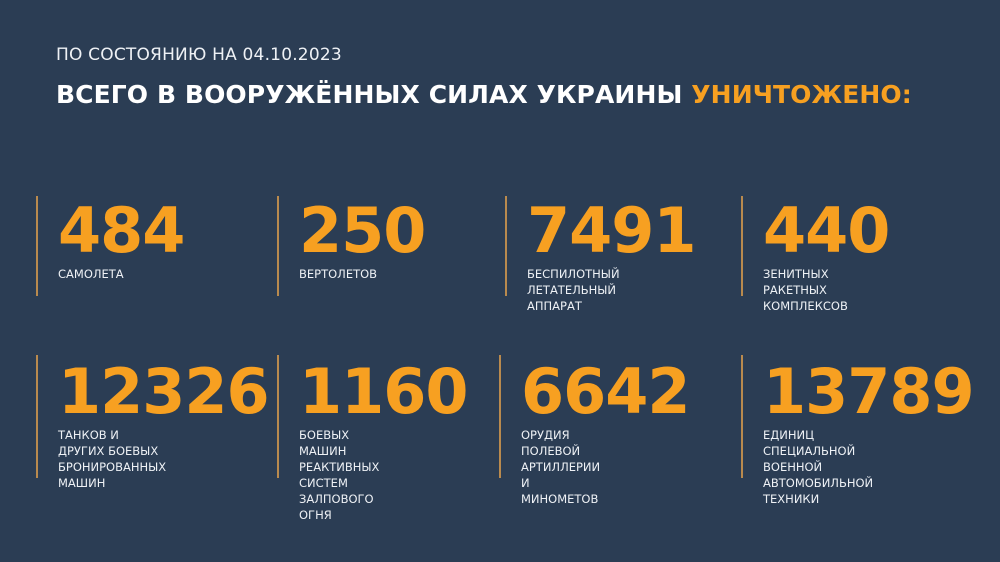  What do you see at coordinates (606, 391) in the screenshot?
I see `stat-value: 6642` at bounding box center [606, 391].